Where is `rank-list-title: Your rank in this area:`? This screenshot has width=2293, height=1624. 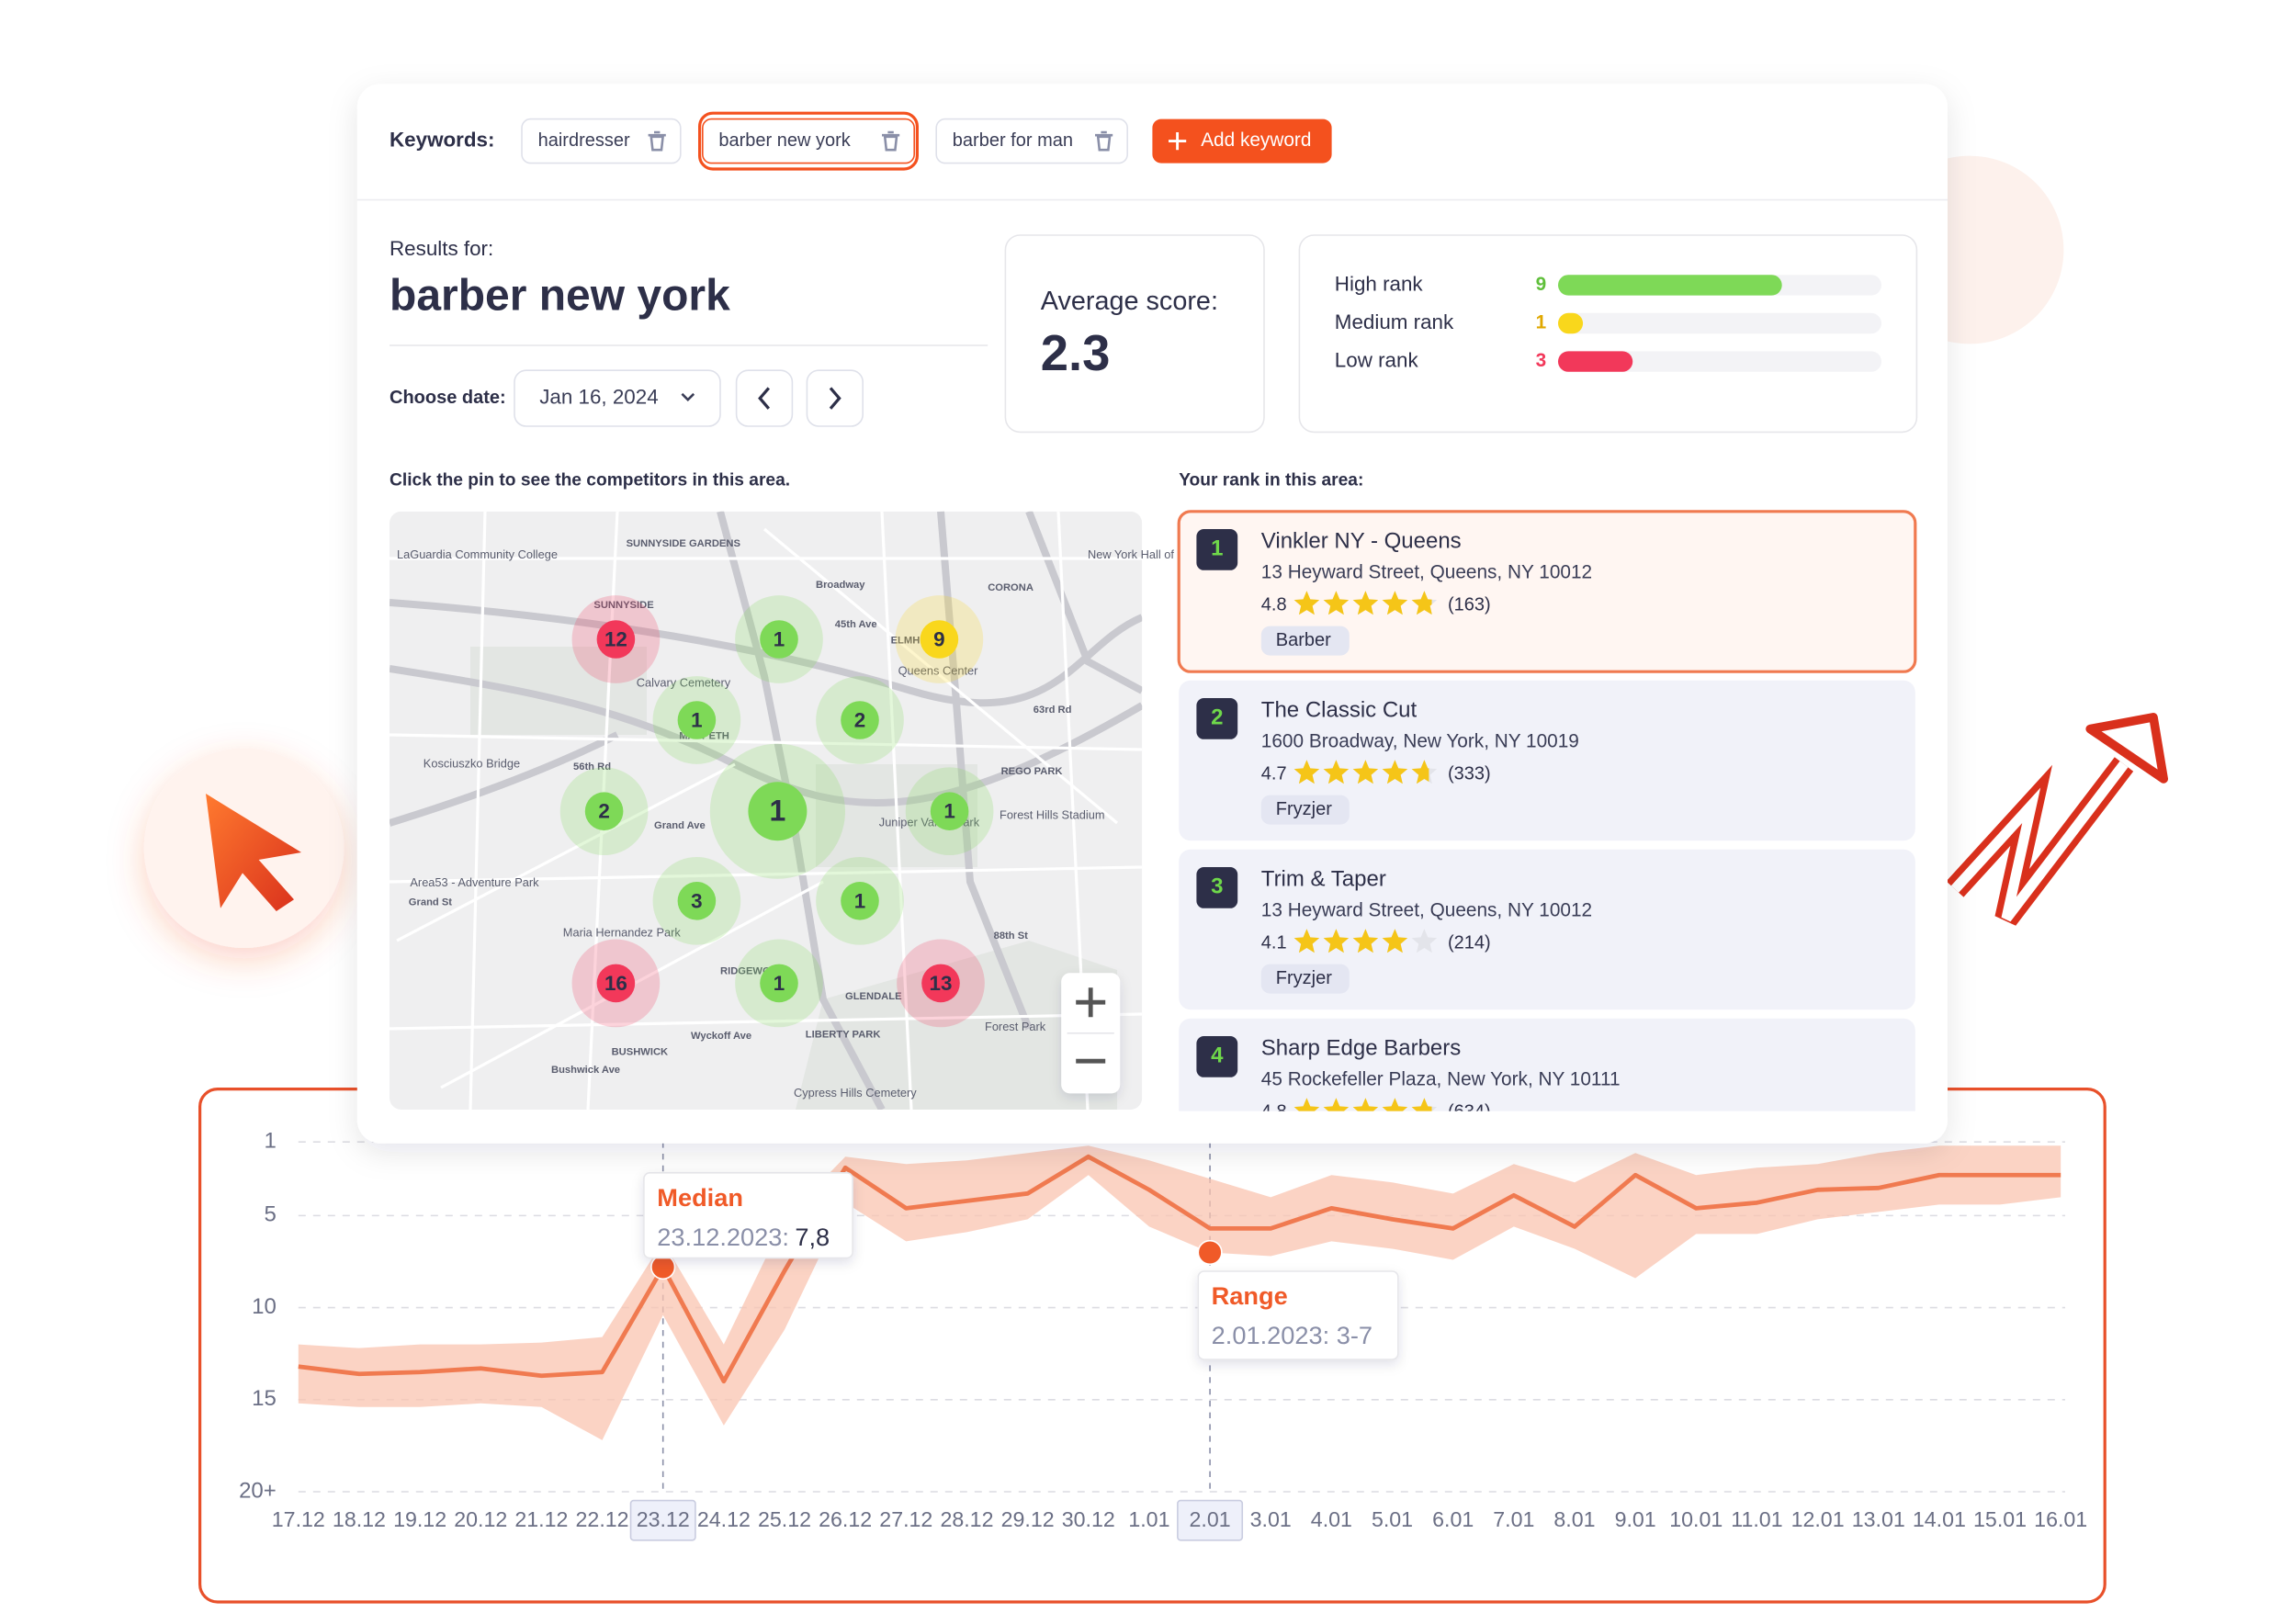 rank-list-title: Your rank in this area: is located at coordinates (1271, 480).